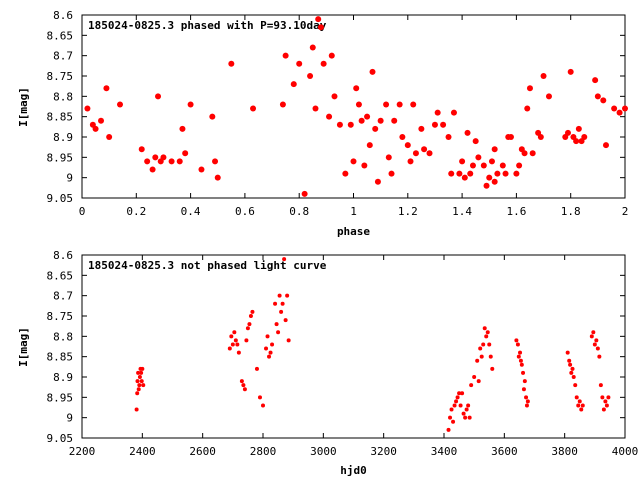  Describe the element at coordinates (323, 451) in the screenshot. I see `unphased-xtick-label: 3000` at that location.